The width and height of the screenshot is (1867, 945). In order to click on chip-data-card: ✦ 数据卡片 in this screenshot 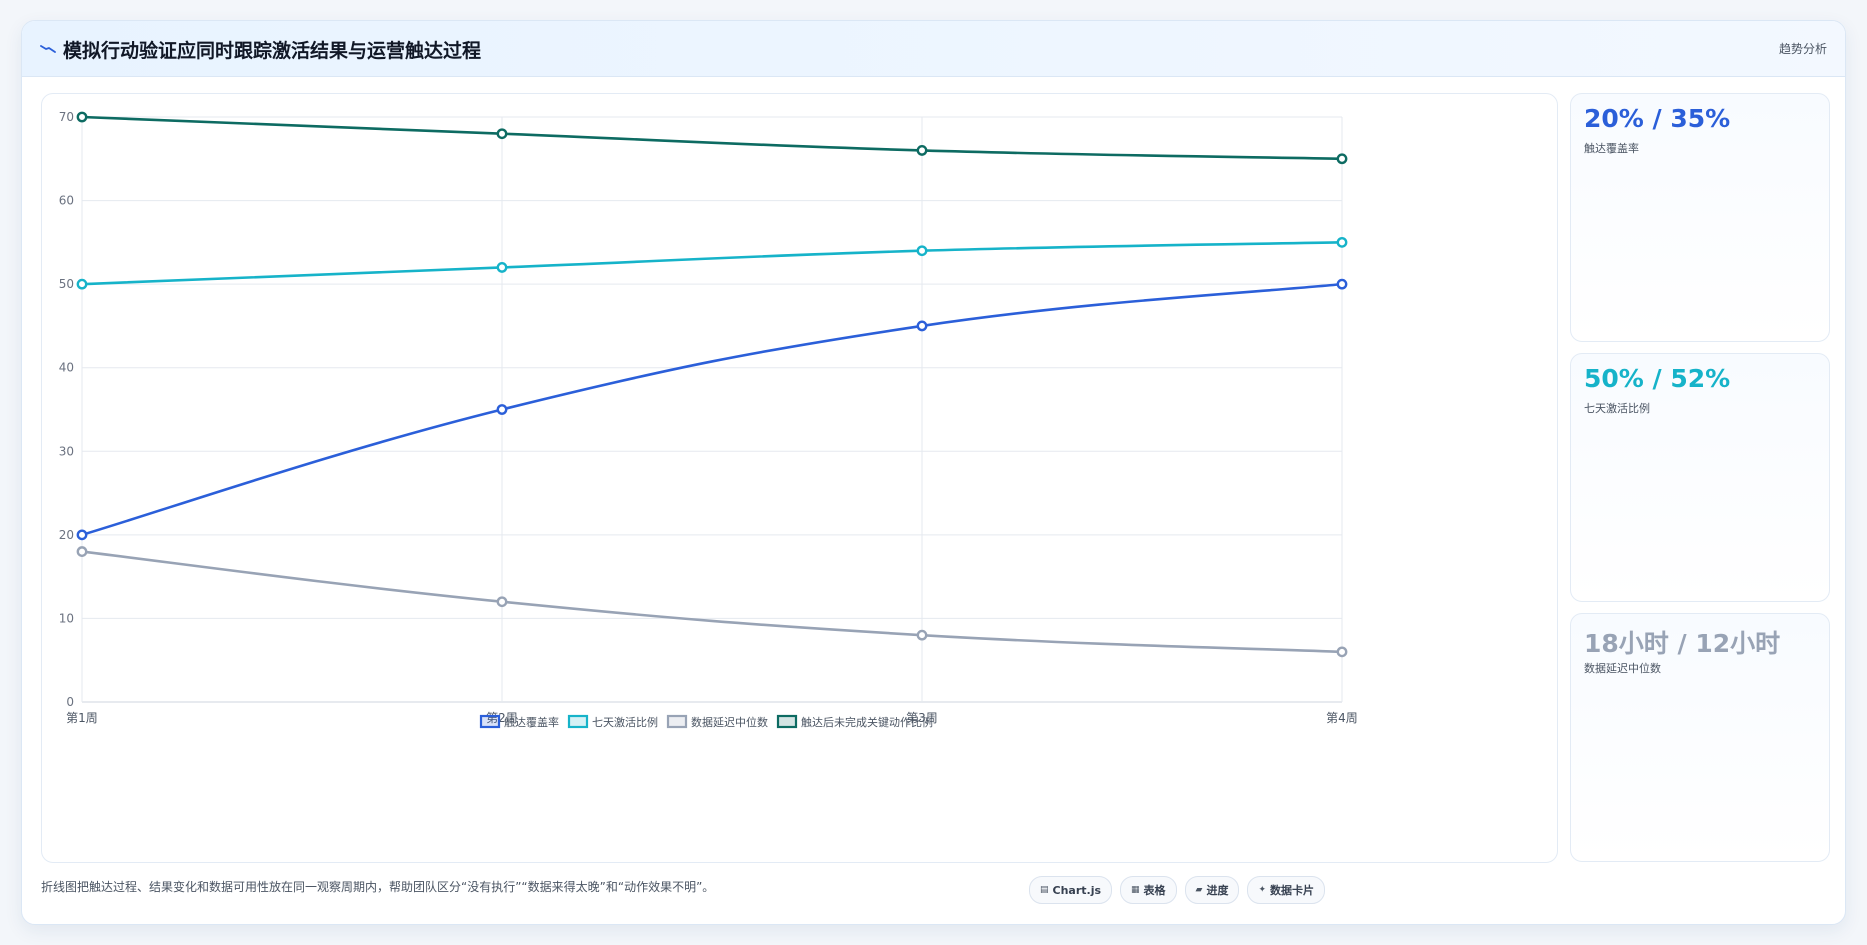, I will do `click(1286, 890)`.